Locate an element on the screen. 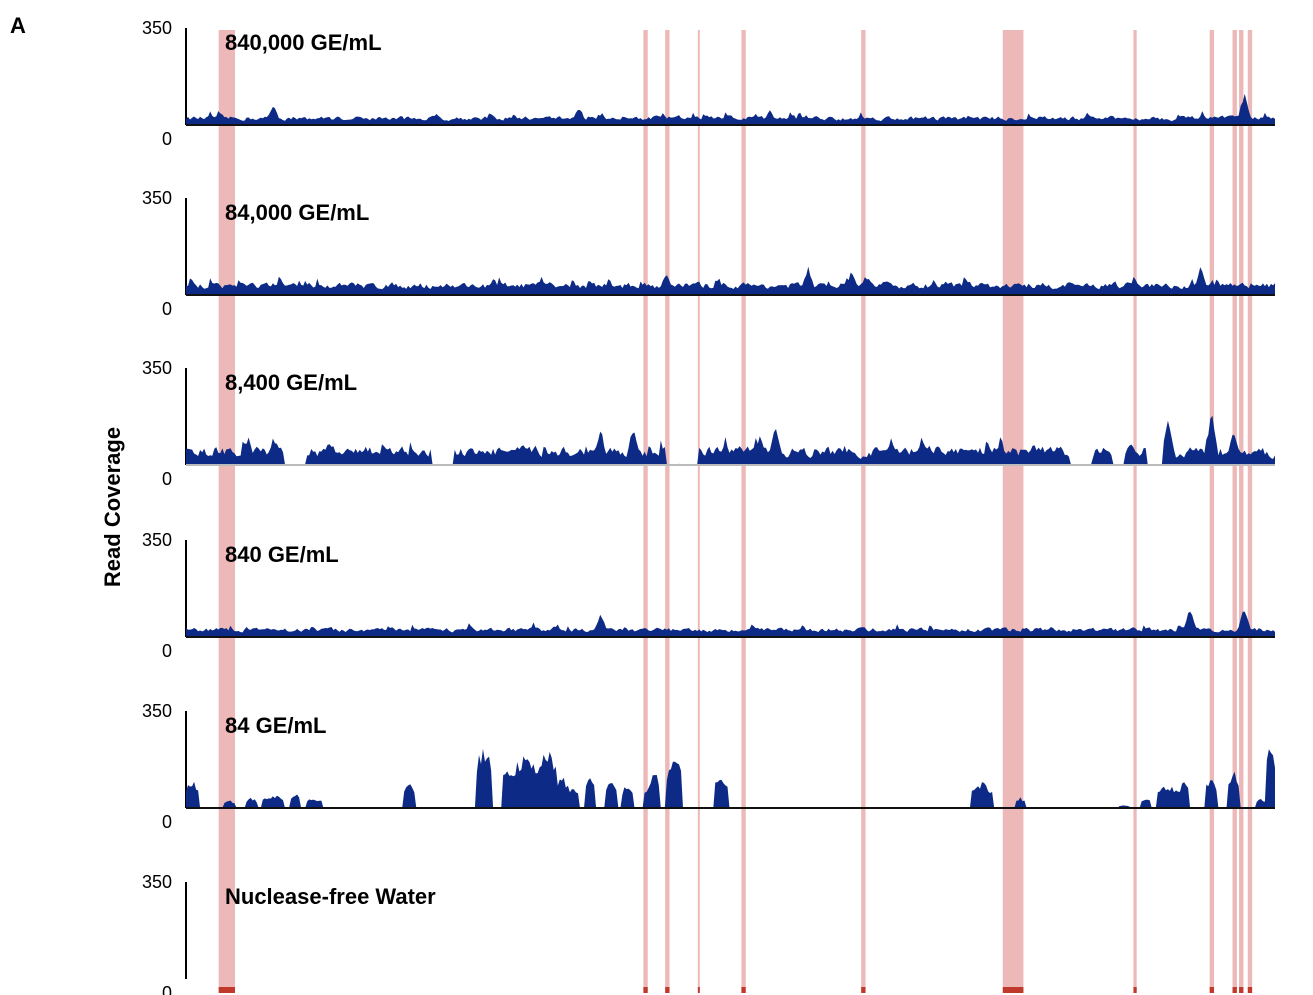 Image resolution: width=1313 pixels, height=995 pixels. coverage-track: 350 0 840 GE/mL is located at coordinates (708, 595).